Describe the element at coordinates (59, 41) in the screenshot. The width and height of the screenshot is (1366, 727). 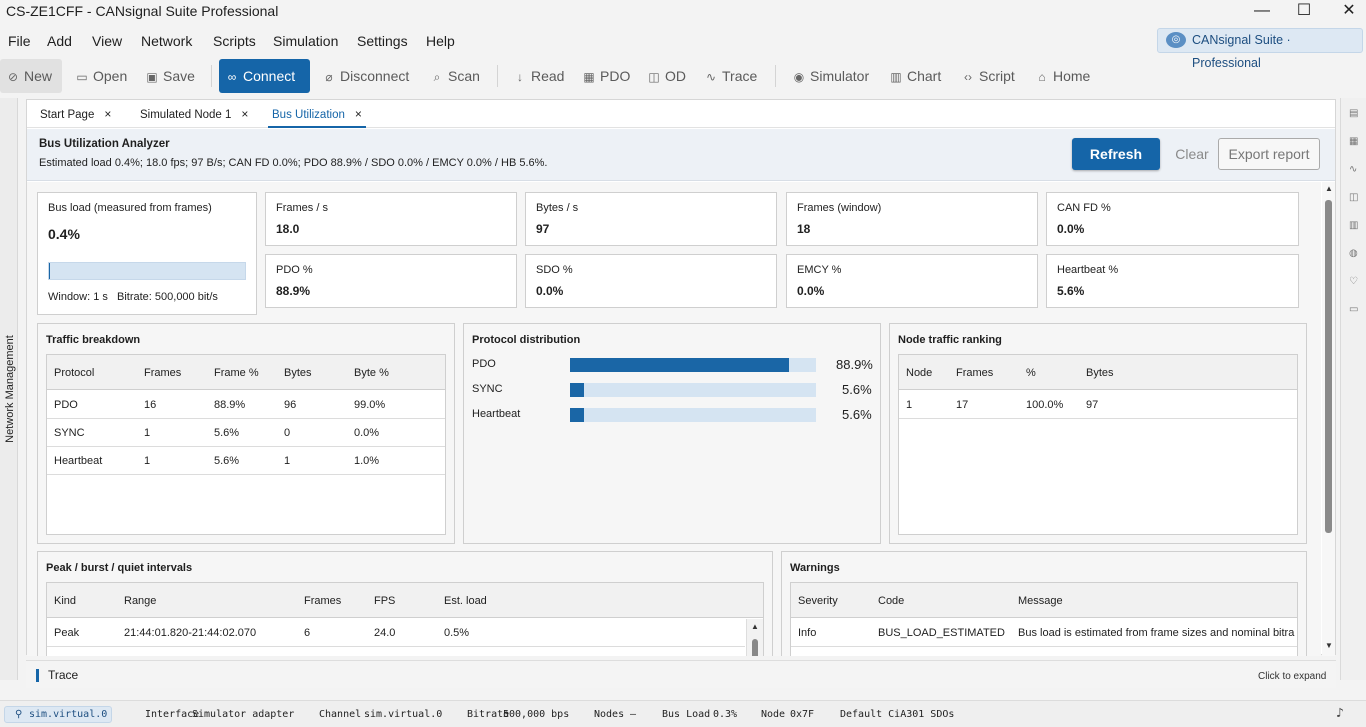
I see `menu-add: Add` at that location.